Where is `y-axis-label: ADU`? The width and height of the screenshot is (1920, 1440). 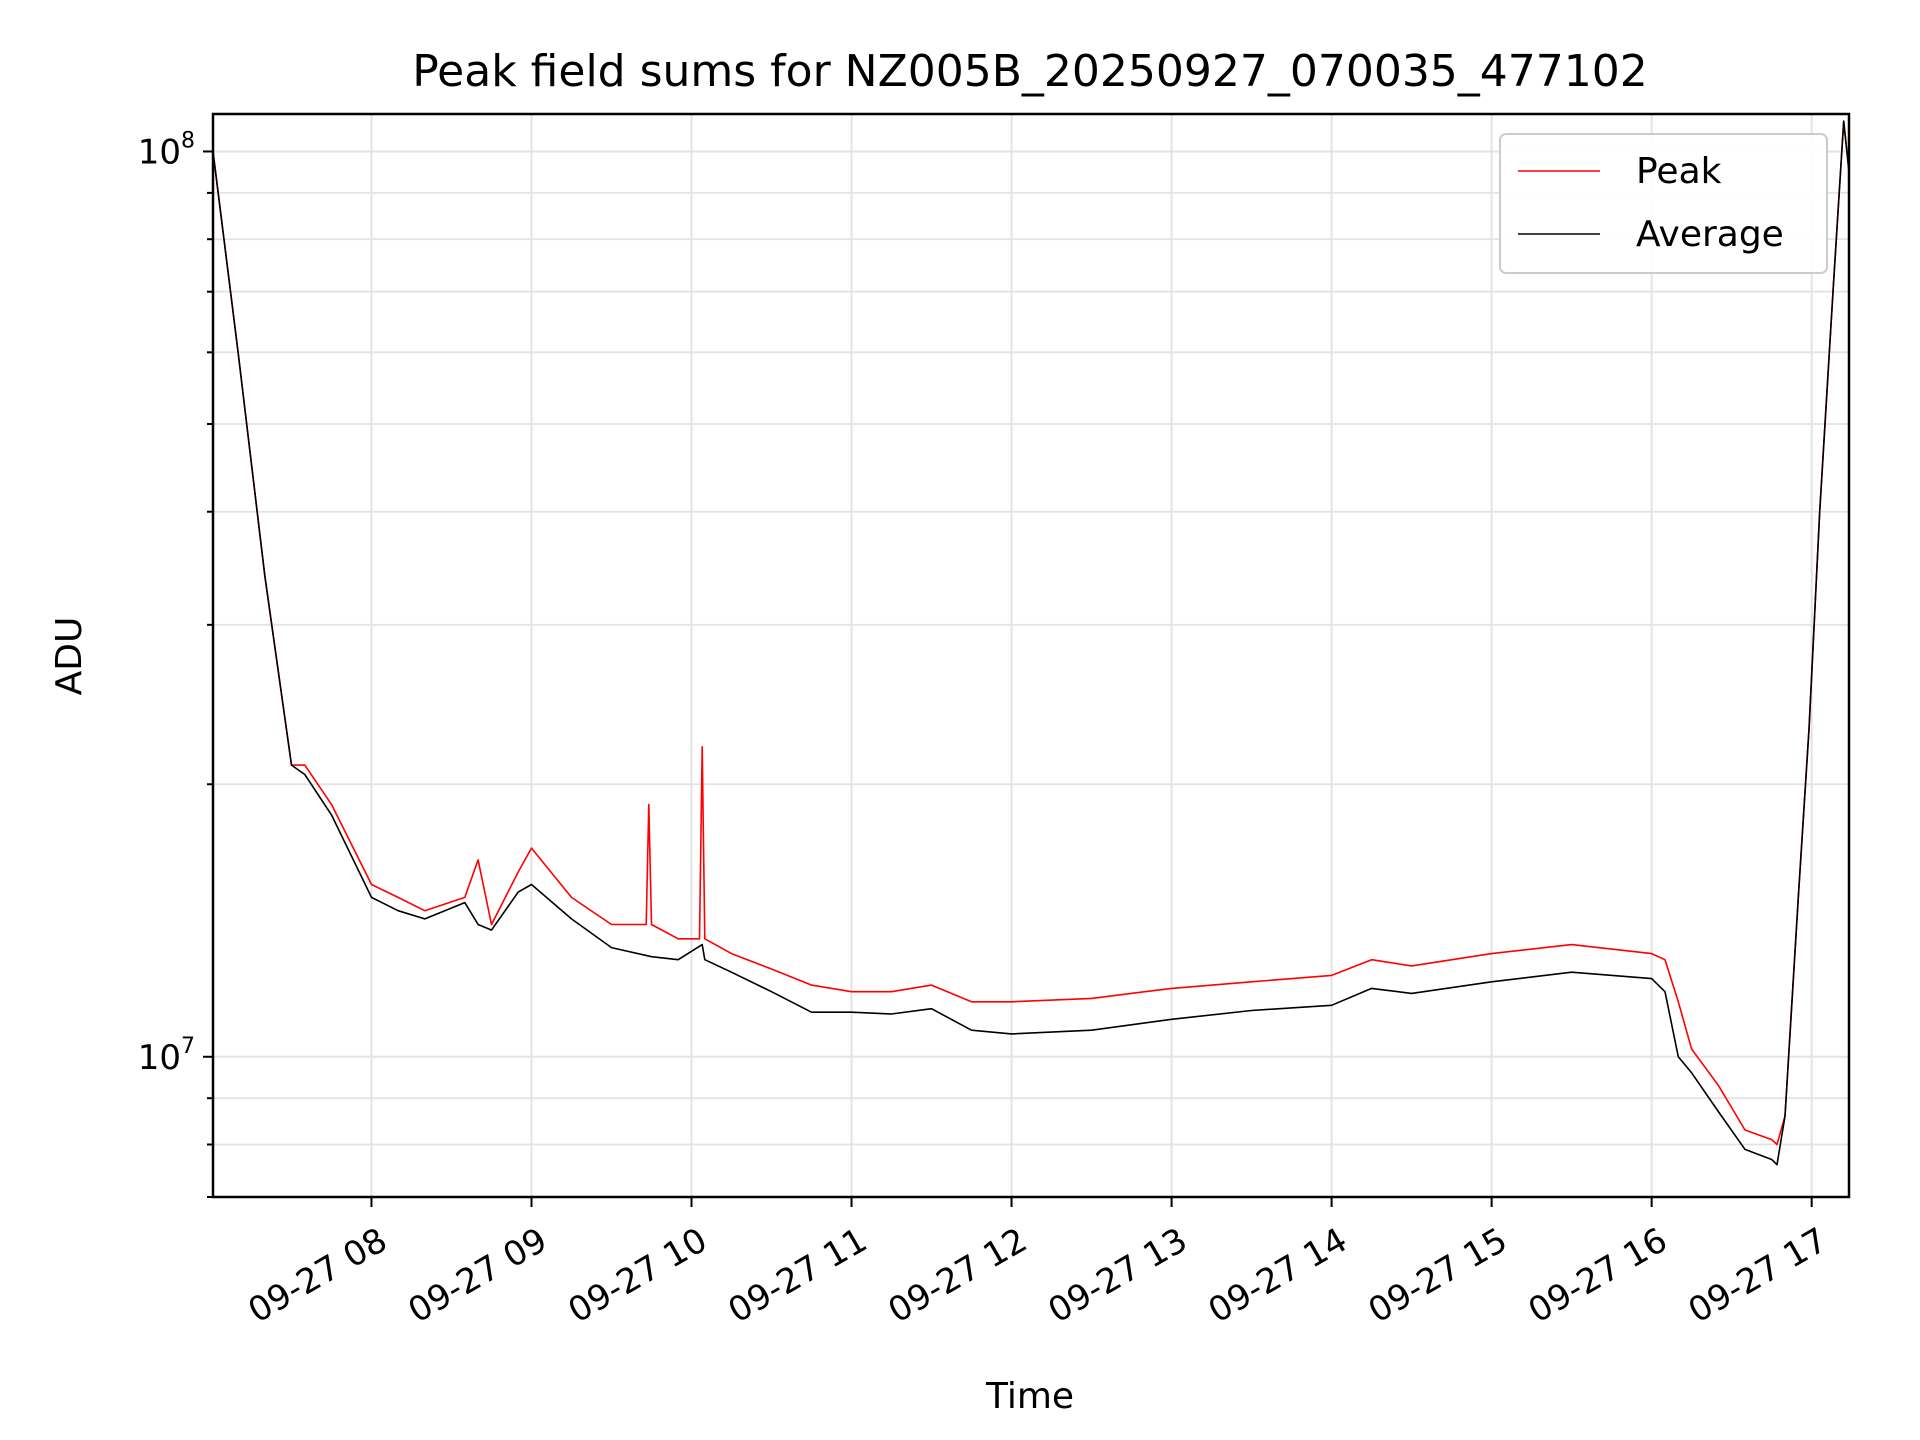
y-axis-label: ADU is located at coordinates (69, 656).